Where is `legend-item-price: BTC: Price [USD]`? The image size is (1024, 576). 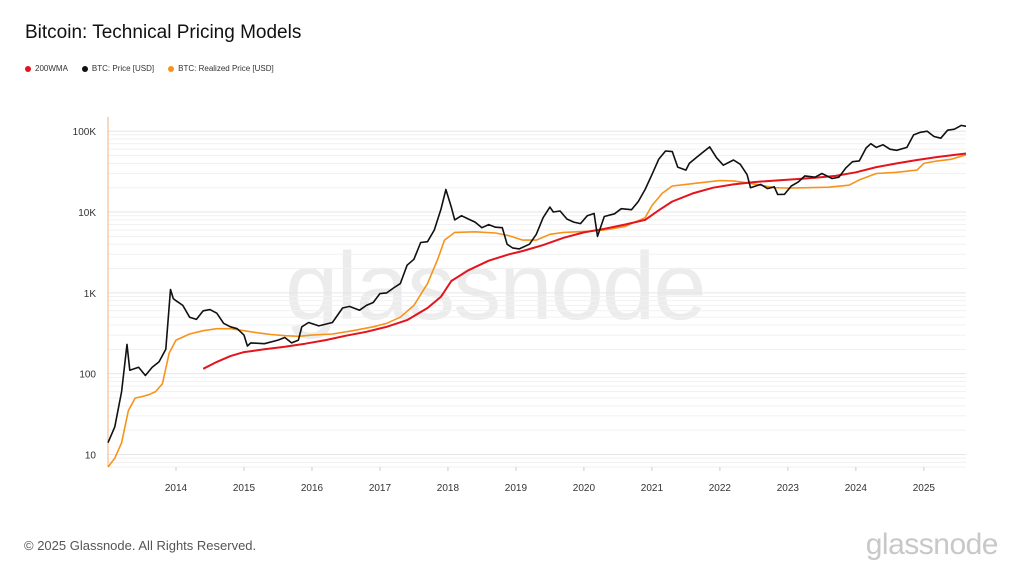 legend-item-price: BTC: Price [USD] is located at coordinates (118, 68).